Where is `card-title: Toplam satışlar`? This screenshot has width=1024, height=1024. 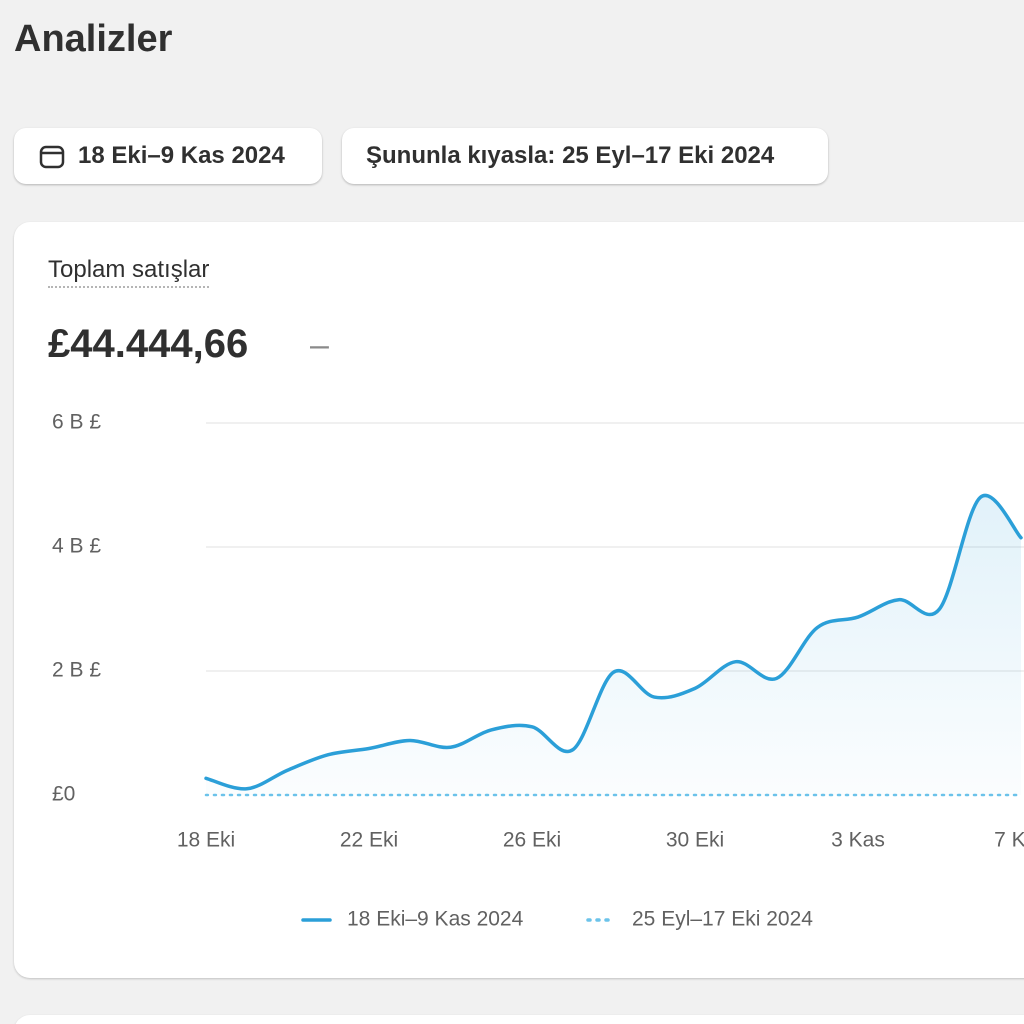 card-title: Toplam satışlar is located at coordinates (129, 272).